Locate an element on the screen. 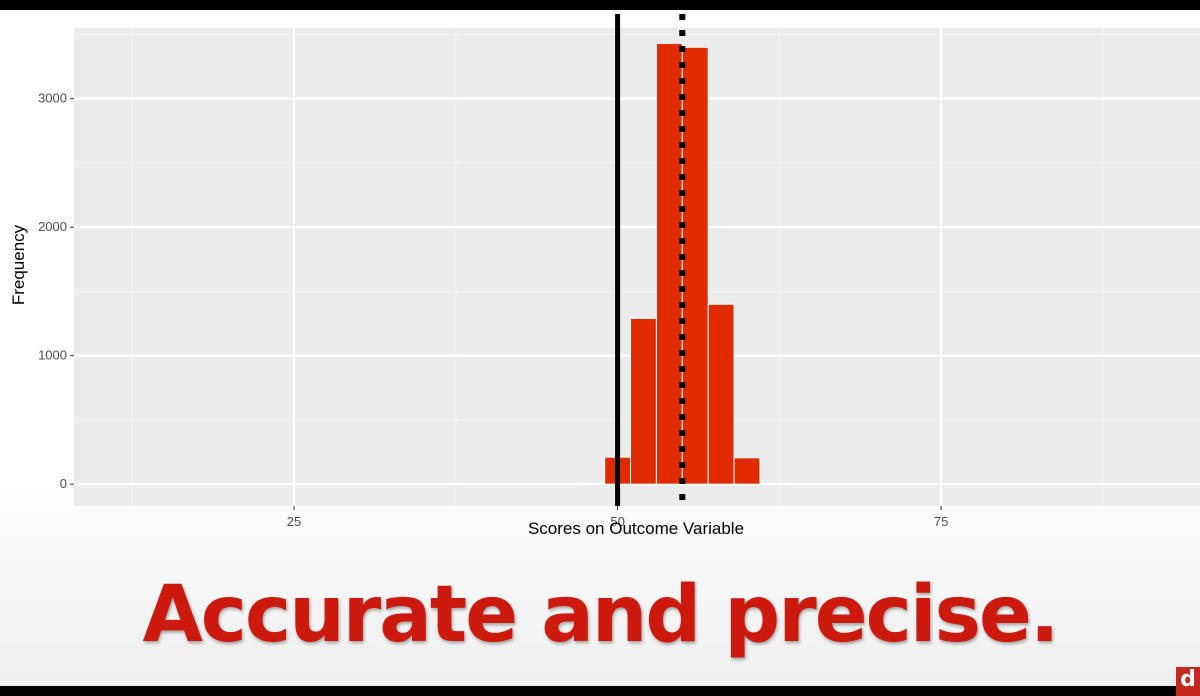  x-tick-label: 75 is located at coordinates (941, 521).